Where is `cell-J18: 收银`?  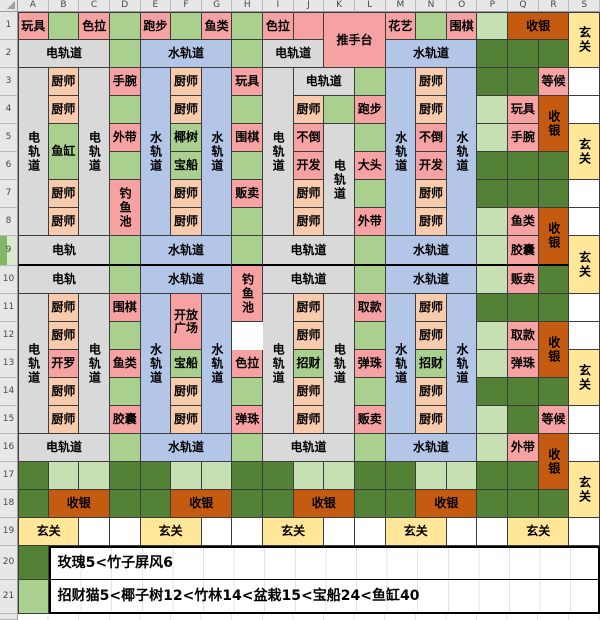 cell-J18: 收银 is located at coordinates (324, 504).